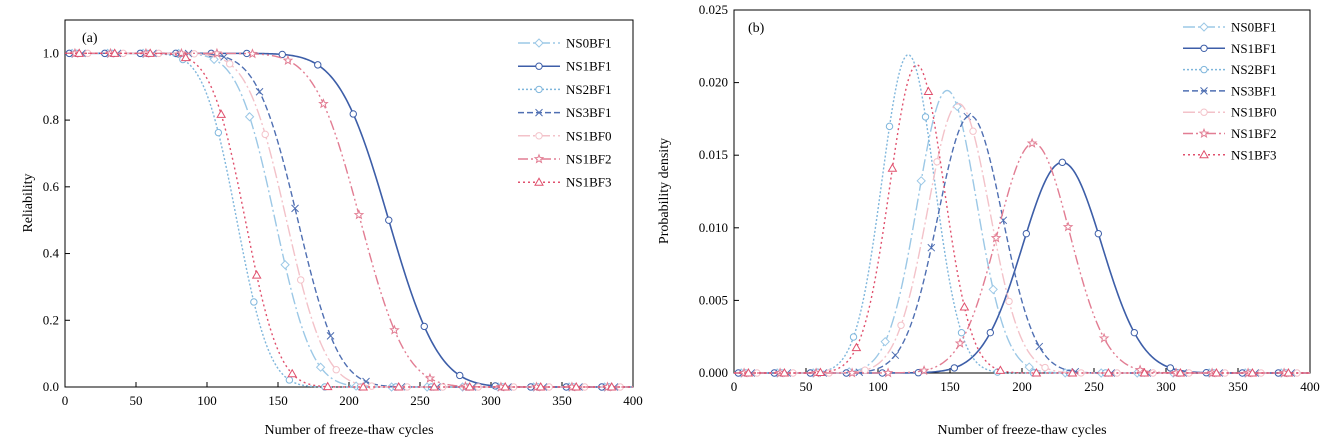 The height and width of the screenshot is (441, 1326). Describe the element at coordinates (589, 66) in the screenshot. I see `legend-label: NS1BF1` at that location.